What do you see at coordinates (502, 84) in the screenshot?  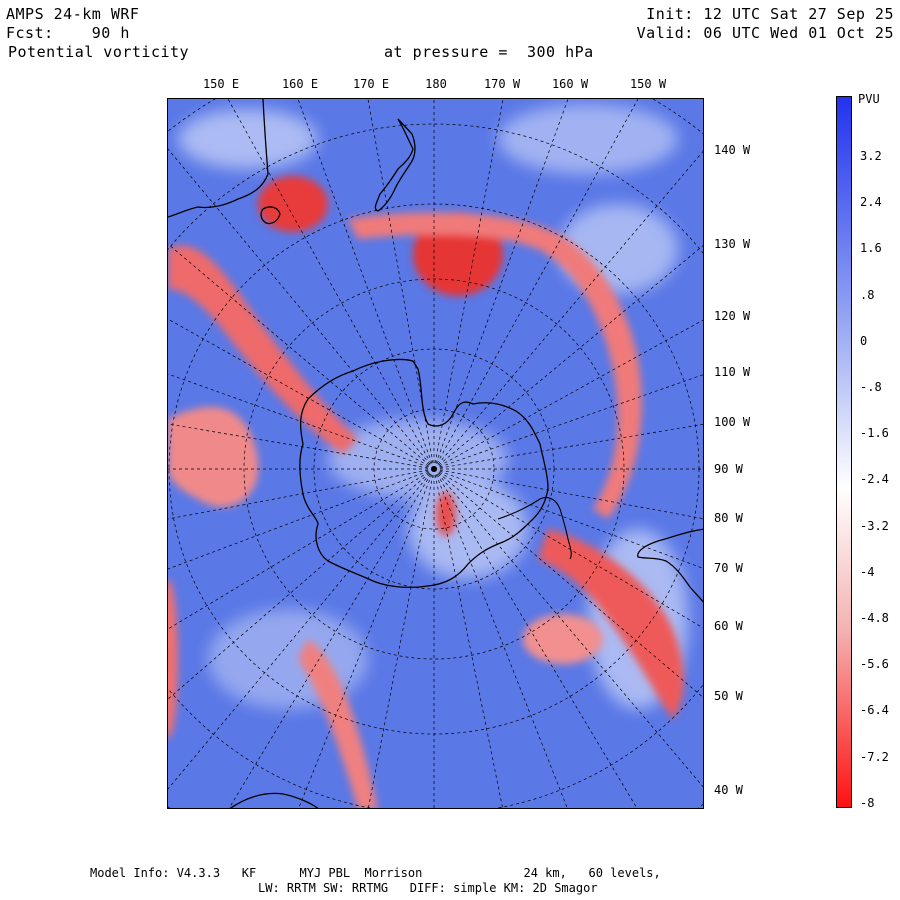 I see `lon-label-170w: 170 W` at bounding box center [502, 84].